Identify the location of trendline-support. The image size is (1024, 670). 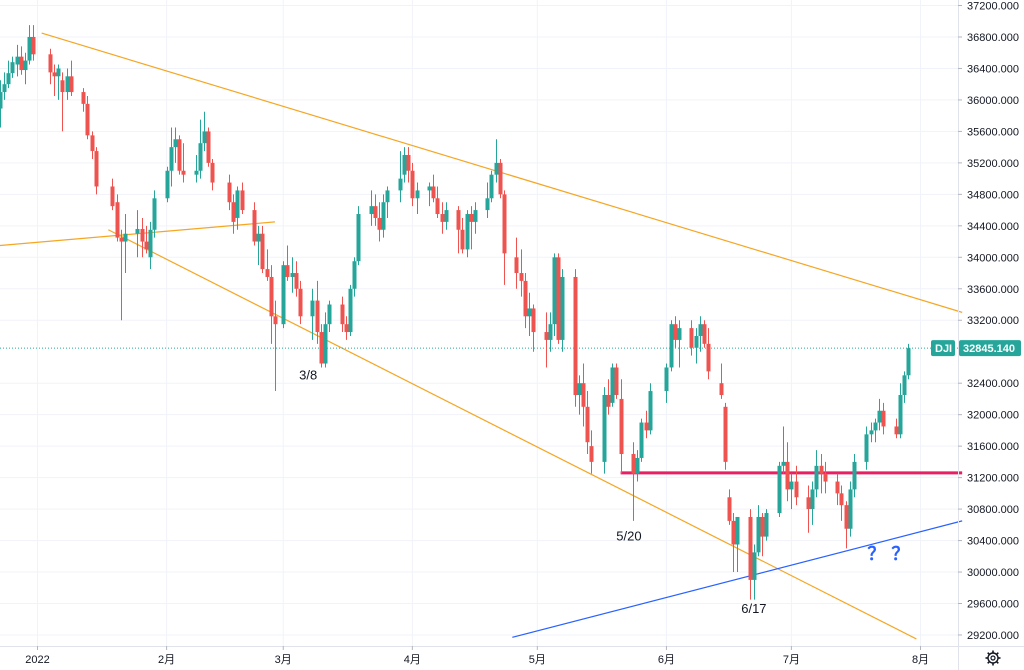
(737, 579).